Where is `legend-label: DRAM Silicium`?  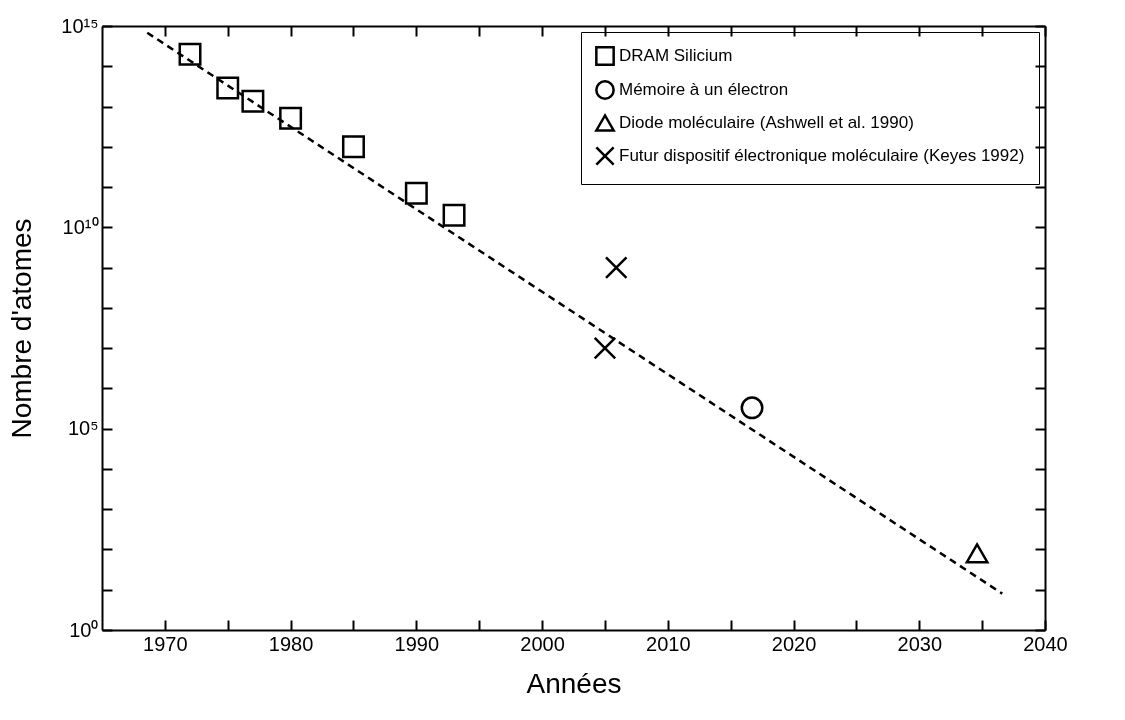 legend-label: DRAM Silicium is located at coordinates (676, 55).